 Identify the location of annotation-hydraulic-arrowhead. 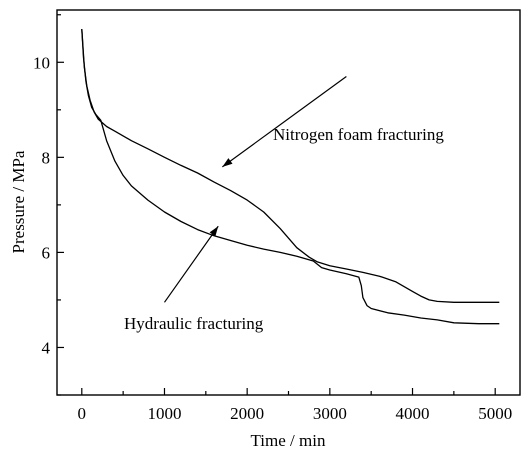
(214, 231).